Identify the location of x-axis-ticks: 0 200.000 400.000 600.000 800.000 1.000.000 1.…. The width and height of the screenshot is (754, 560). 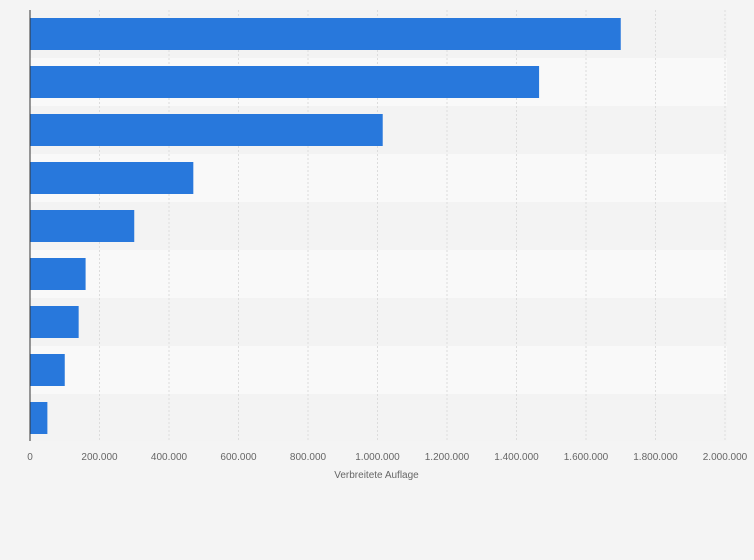
(387, 457).